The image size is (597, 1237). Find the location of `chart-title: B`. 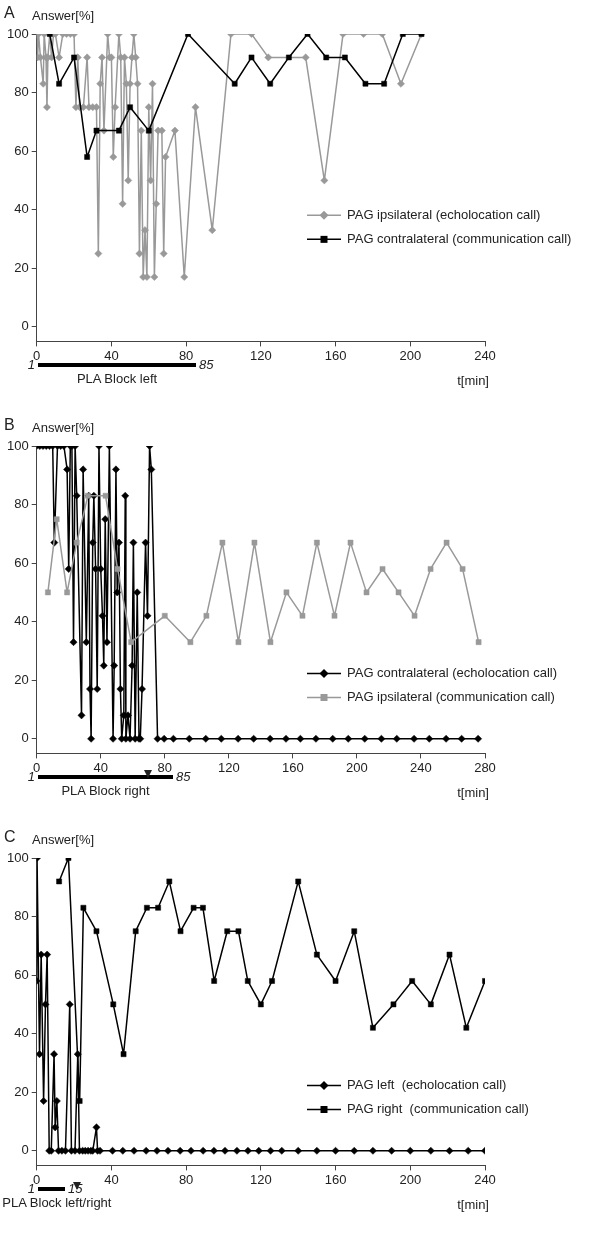

chart-title: B is located at coordinates (9, 425).